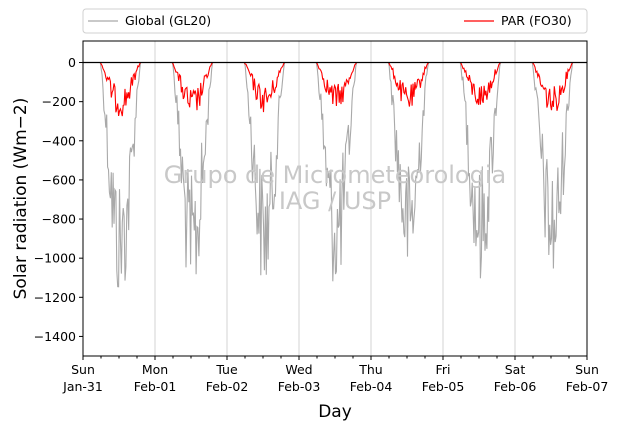 This screenshot has width=620, height=431. I want to click on y-tick-label: −1200, so click(55, 297).